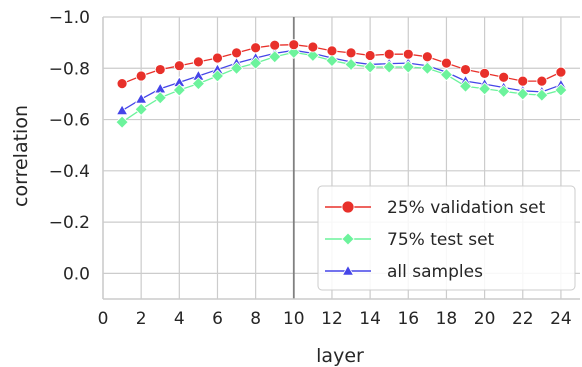 Image resolution: width=582 pixels, height=367 pixels. Describe the element at coordinates (76, 274) in the screenshot. I see `y-tick-label: 0.0` at that location.